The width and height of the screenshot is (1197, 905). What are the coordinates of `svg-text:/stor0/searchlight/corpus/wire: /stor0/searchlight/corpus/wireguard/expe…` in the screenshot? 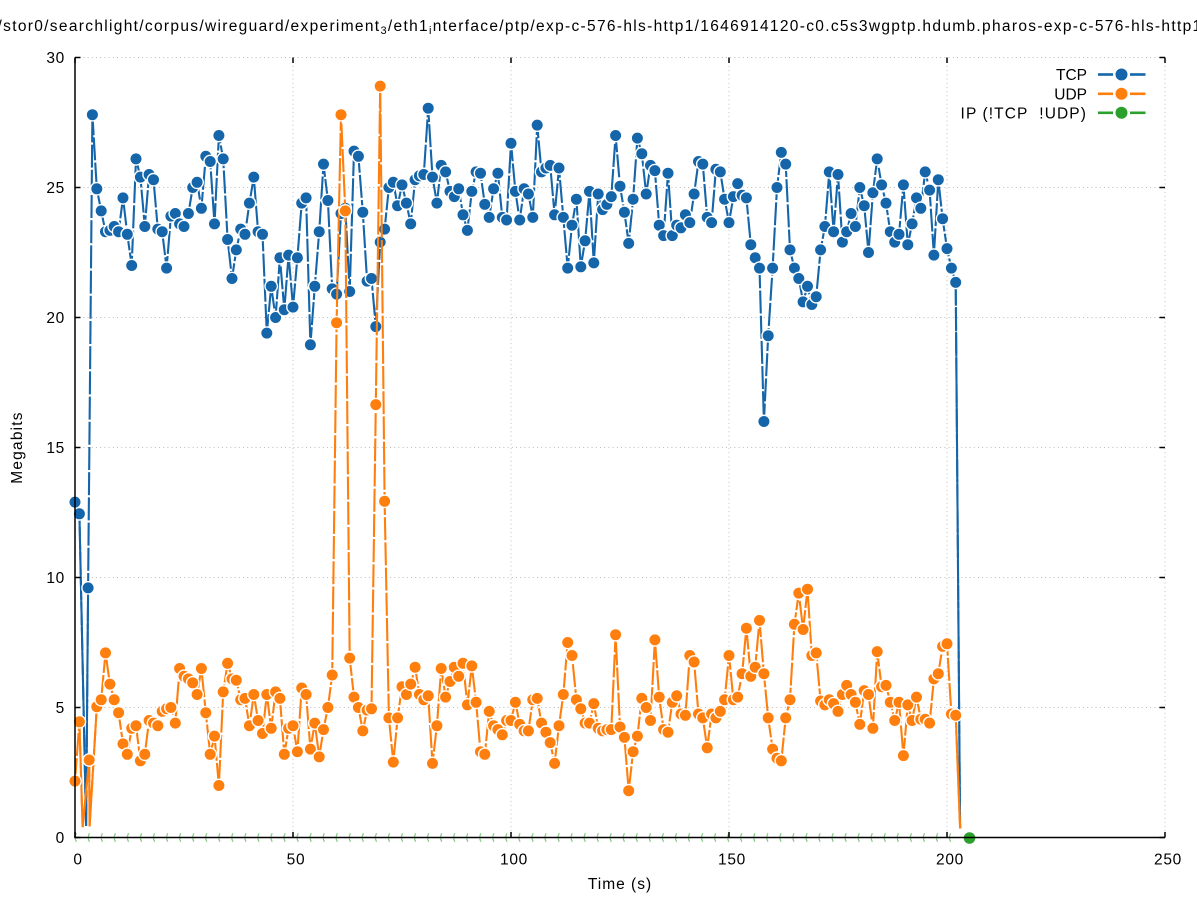 It's located at (598, 27).